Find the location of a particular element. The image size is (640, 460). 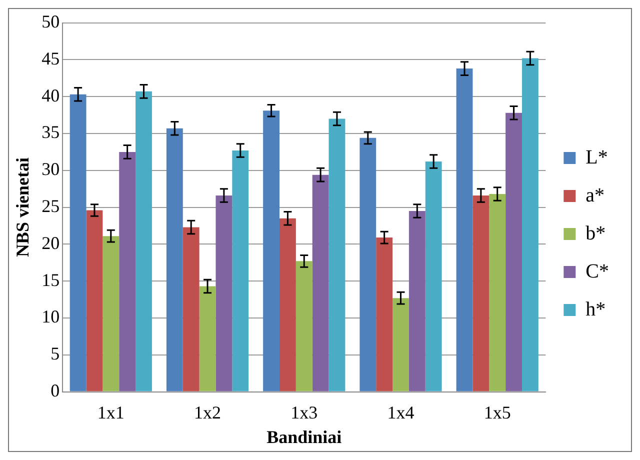

legend-label: b* is located at coordinates (596, 233).